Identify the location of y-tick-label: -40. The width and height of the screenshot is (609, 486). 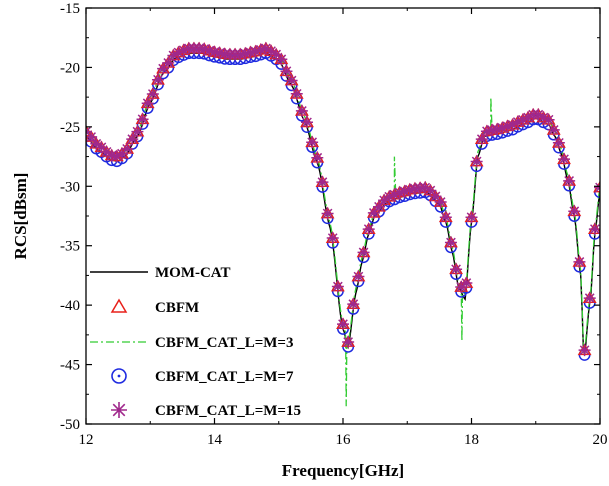
(70, 306).